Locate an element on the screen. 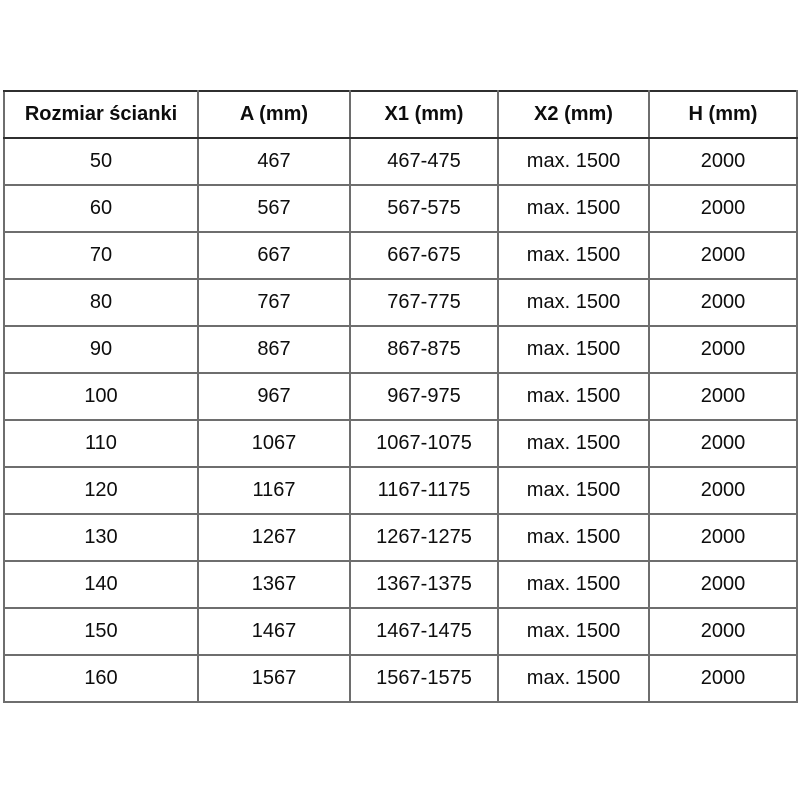  table-cell: 1567 is located at coordinates (274, 678).